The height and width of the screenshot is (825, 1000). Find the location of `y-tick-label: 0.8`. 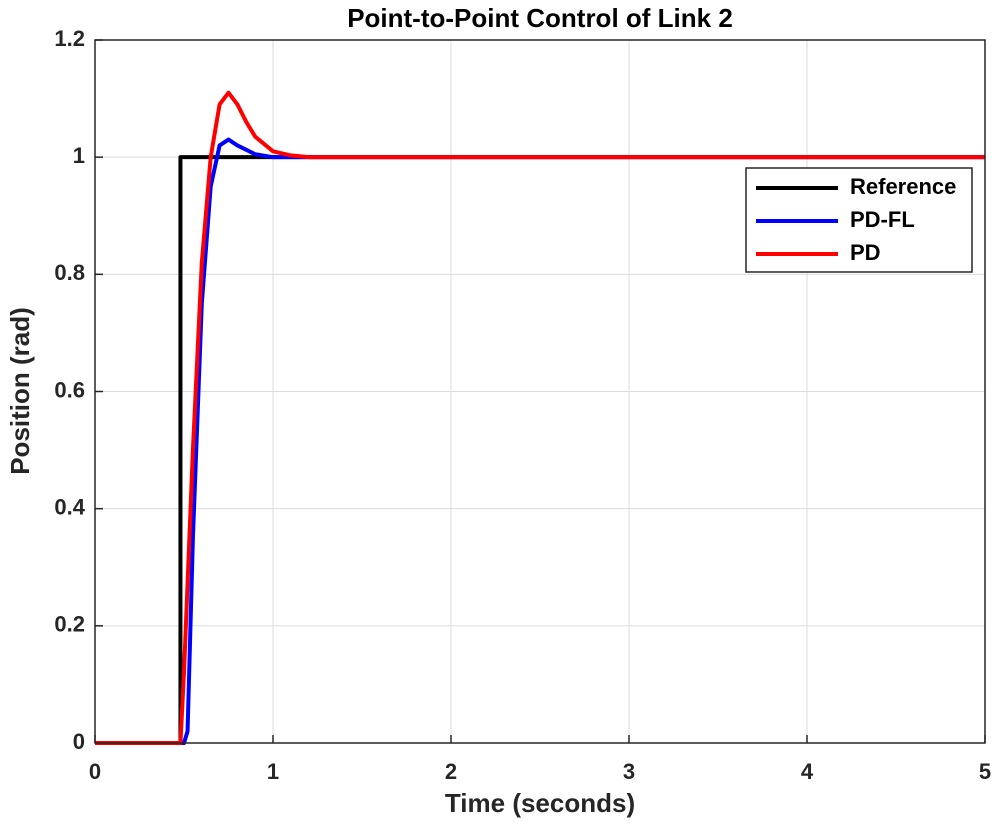

y-tick-label: 0.8 is located at coordinates (69, 272).